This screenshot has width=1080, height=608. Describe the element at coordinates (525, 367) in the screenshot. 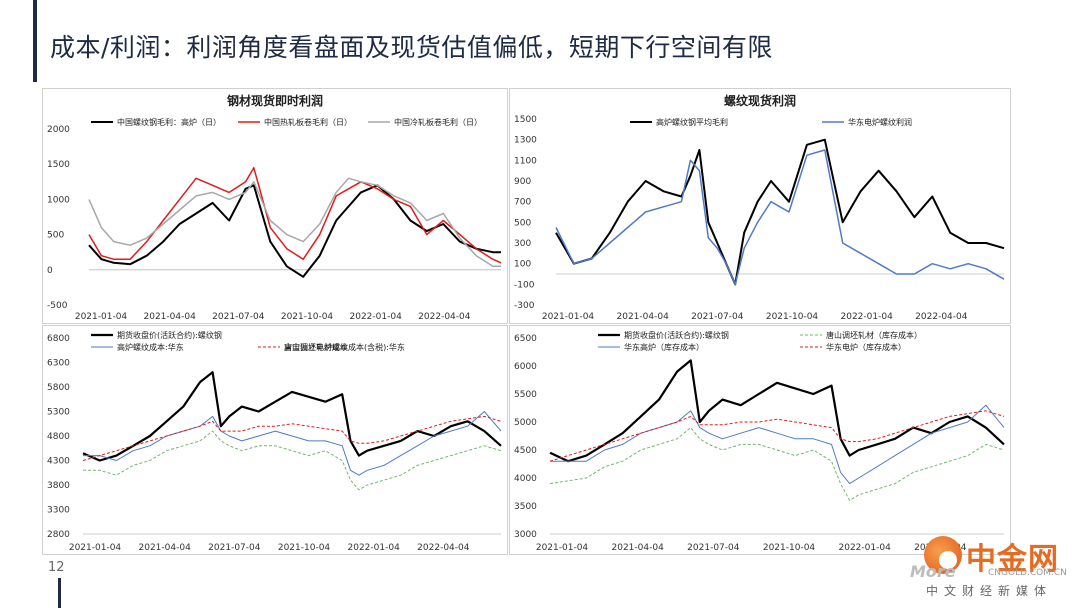

I see `y-tick-label: 6000` at that location.